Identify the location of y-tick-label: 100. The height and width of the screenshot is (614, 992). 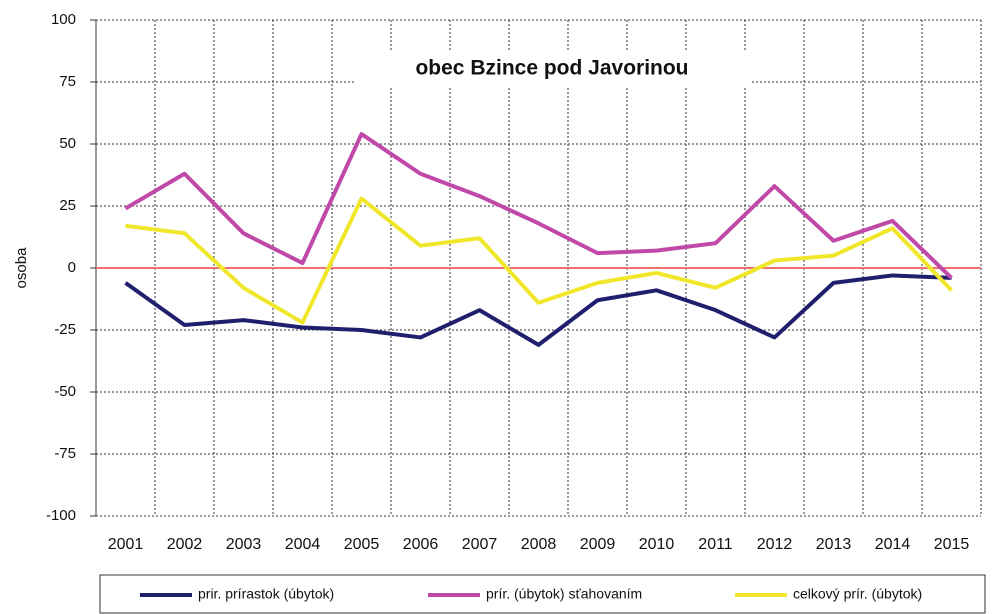
(63, 19).